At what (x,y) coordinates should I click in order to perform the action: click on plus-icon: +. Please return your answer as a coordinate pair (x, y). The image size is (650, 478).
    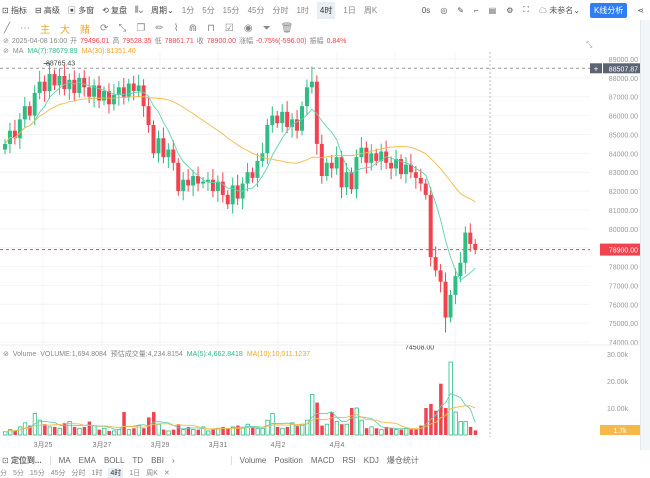
    Looking at the image, I should click on (596, 68).